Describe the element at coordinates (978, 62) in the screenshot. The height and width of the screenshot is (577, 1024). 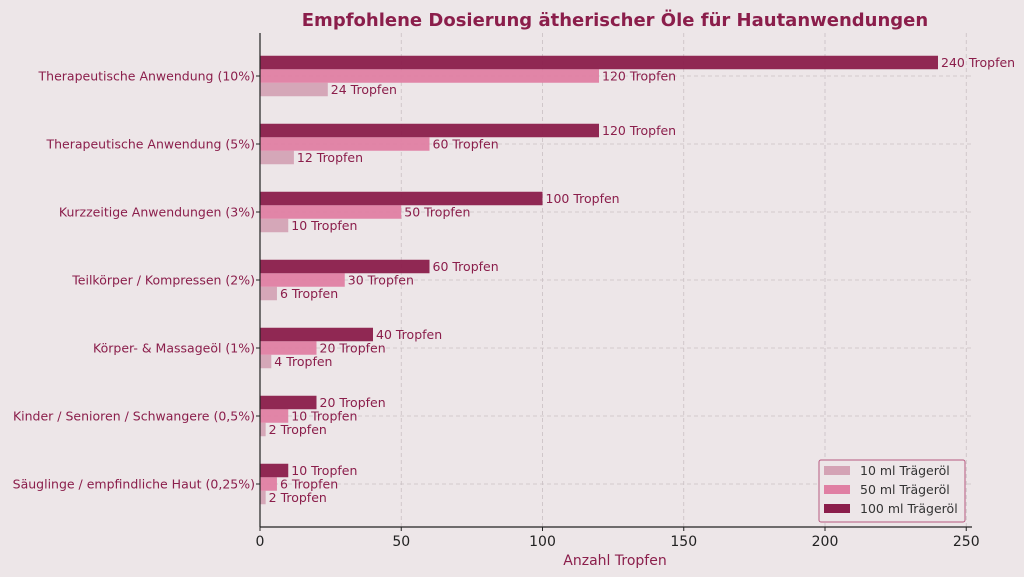
I see `value-label: 240 Tropfen` at that location.